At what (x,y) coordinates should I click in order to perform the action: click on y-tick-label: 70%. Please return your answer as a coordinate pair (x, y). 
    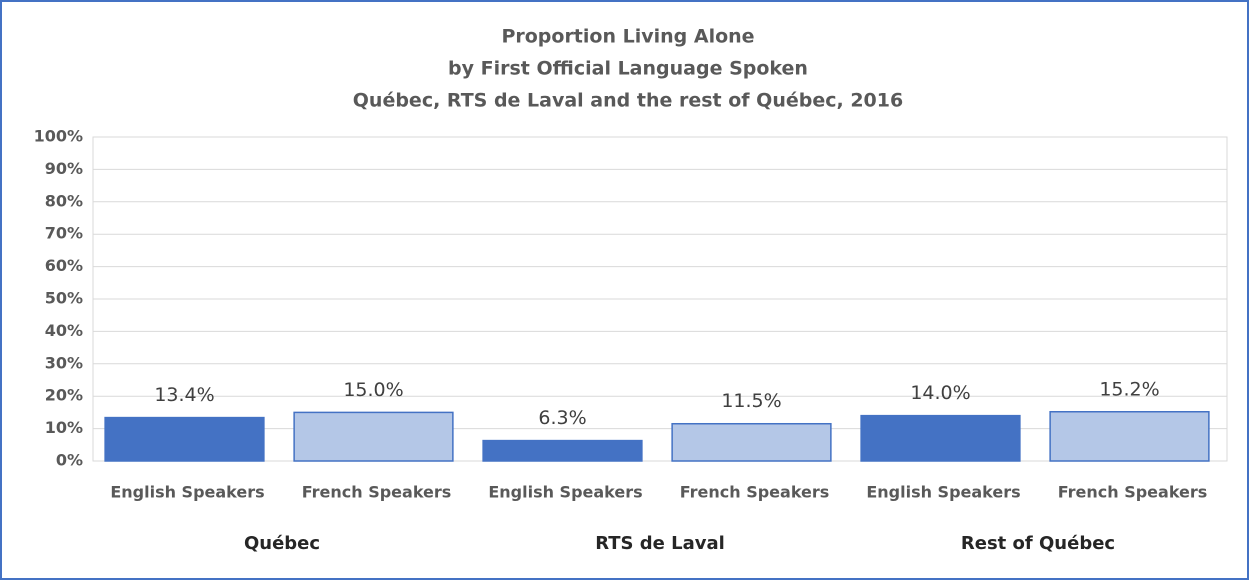
    Looking at the image, I should click on (64, 233).